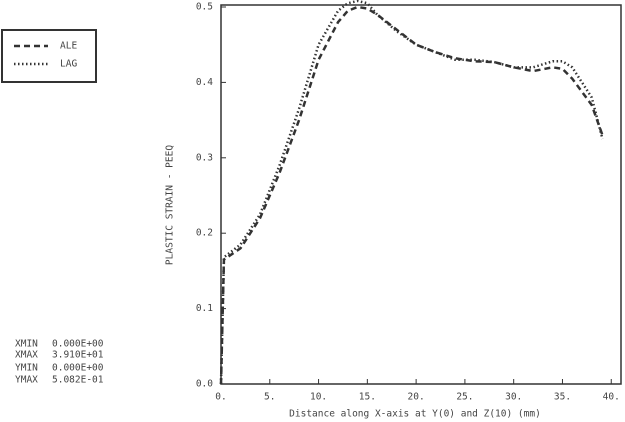 The width and height of the screenshot is (625, 422). Describe the element at coordinates (204, 7) in the screenshot. I see `y-tick-label: 0.5` at that location.